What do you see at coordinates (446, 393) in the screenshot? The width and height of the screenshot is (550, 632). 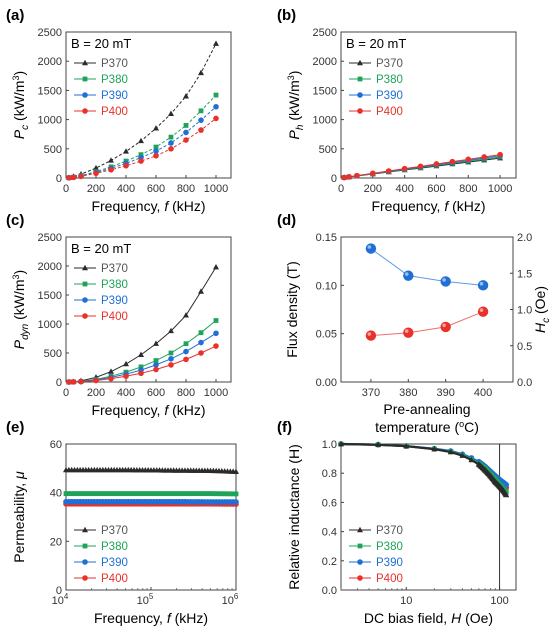 I see `x-tick-label: 390` at bounding box center [446, 393].